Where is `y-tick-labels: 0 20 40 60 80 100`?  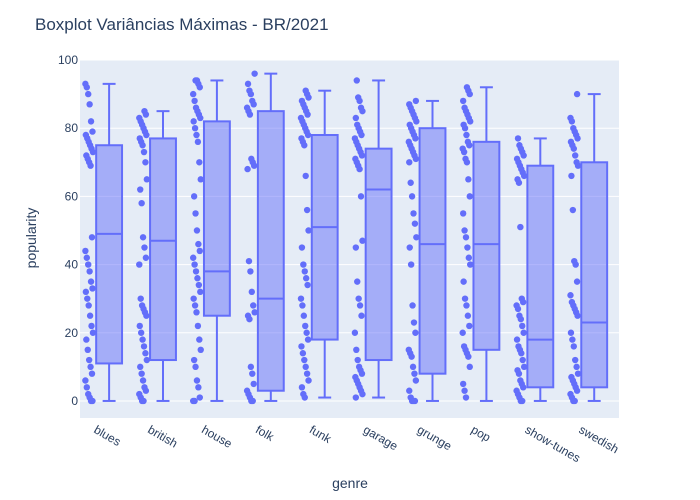
y-tick-labels: 0 20 40 60 80 100 is located at coordinates (68, 230).